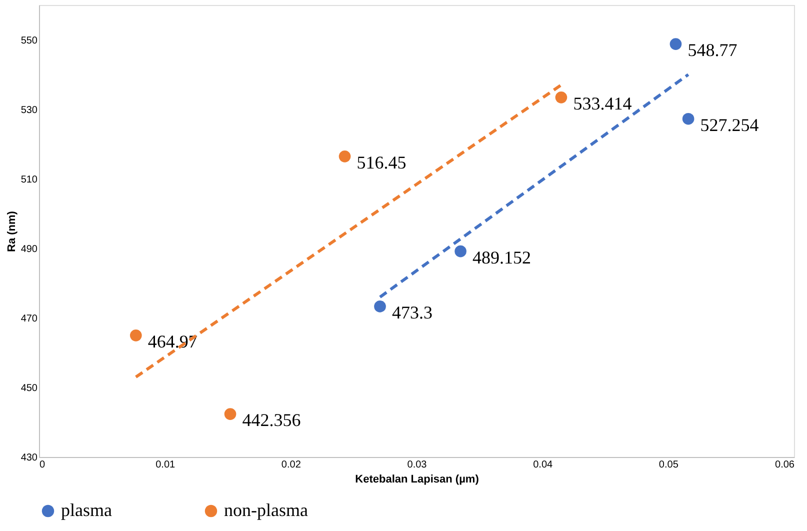 This screenshot has height=531, width=807. Describe the element at coordinates (381, 162) in the screenshot. I see `data-label: 516.45` at that location.